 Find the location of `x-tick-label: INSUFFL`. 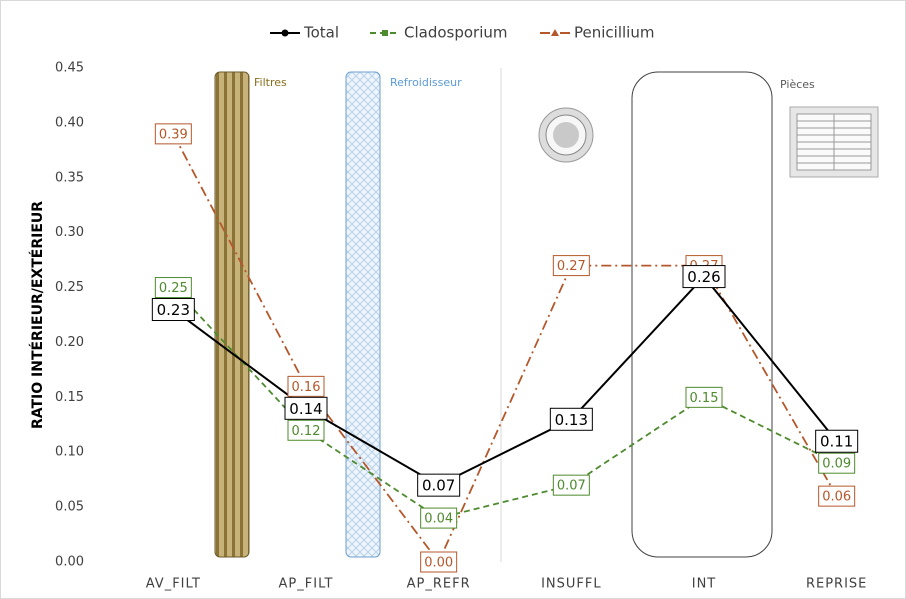

x-tick-label: INSUFFL is located at coordinates (571, 584).